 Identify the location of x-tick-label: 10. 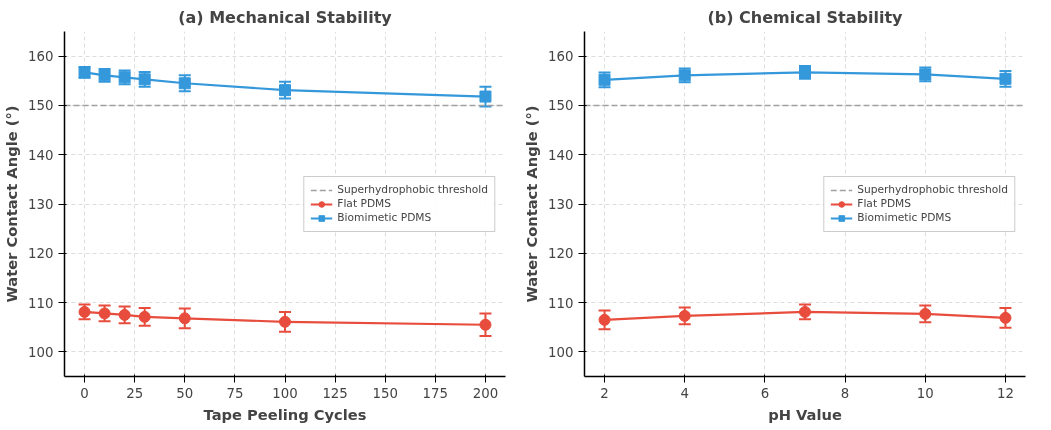
(925, 393).